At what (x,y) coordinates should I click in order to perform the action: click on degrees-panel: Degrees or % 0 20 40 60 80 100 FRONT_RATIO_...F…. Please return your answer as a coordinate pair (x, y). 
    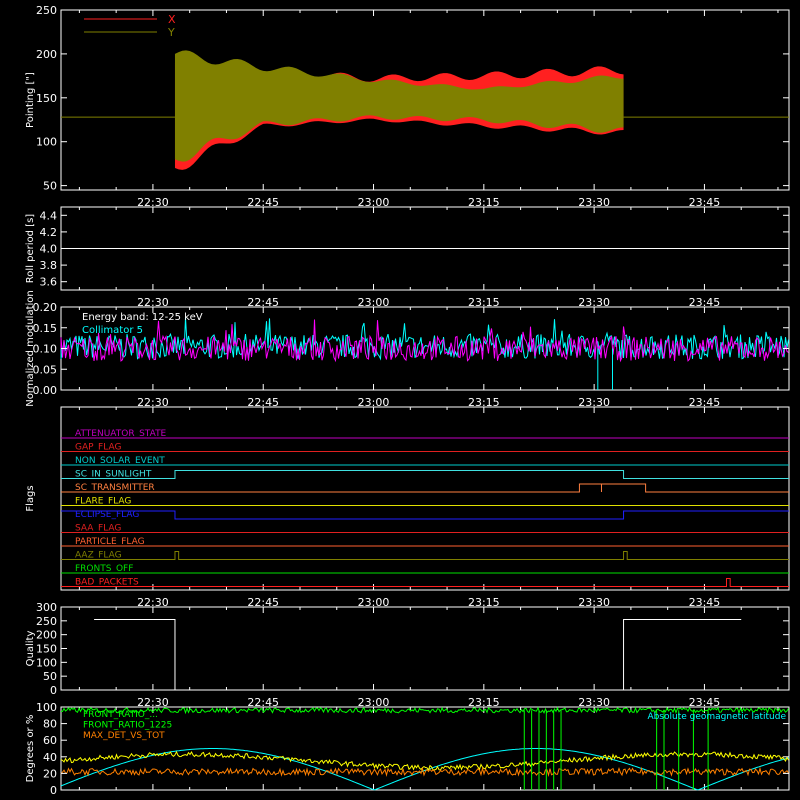
    Looking at the image, I should click on (407, 749).